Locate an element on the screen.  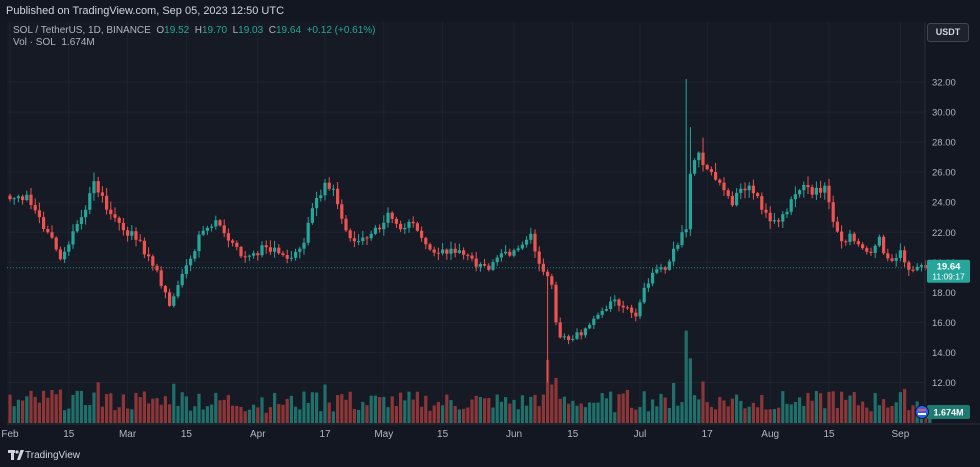
y-tick-label: 28.00 is located at coordinates (944, 143).